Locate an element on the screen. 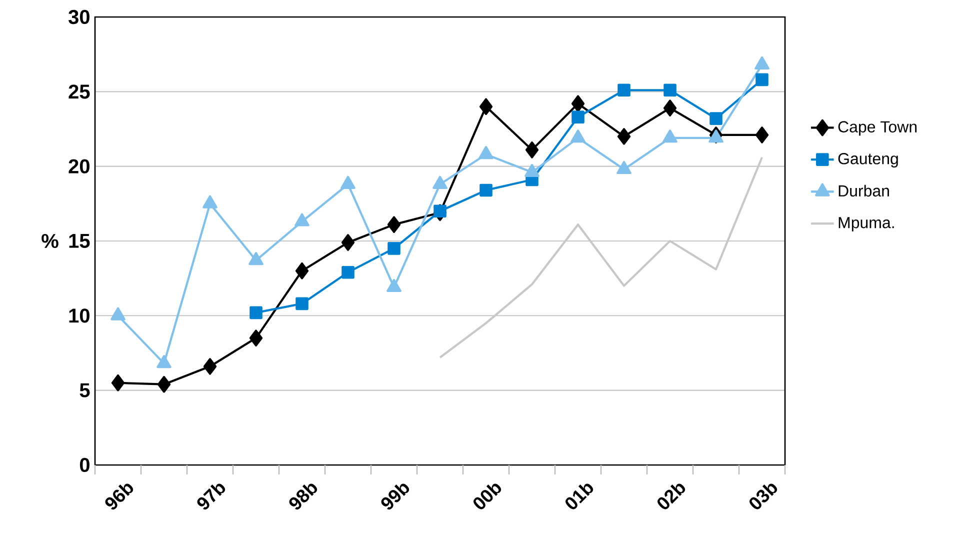 The image size is (974, 559). y-tick-label: 20 is located at coordinates (79, 166).